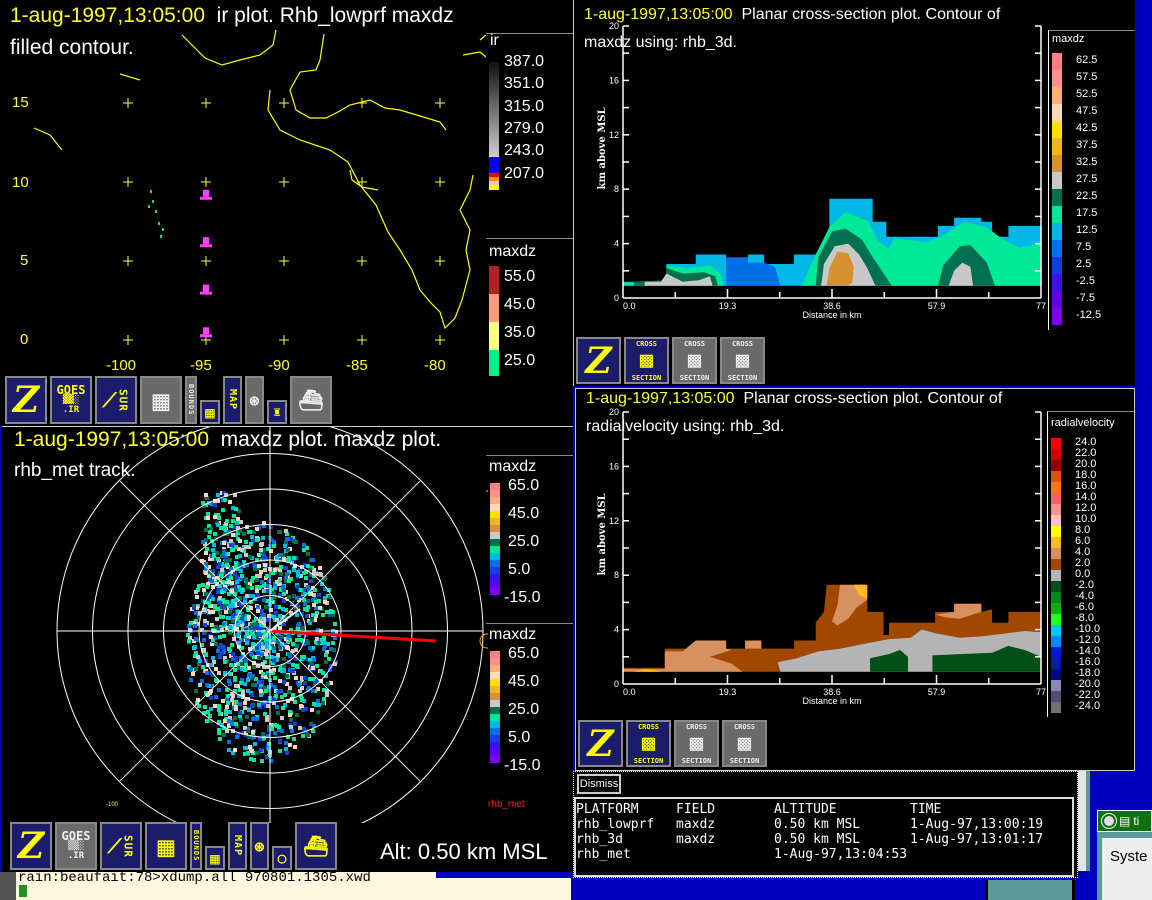 The height and width of the screenshot is (900, 1152). I want to click on altitude-label: Alt: 0.50 km MSL, so click(464, 851).